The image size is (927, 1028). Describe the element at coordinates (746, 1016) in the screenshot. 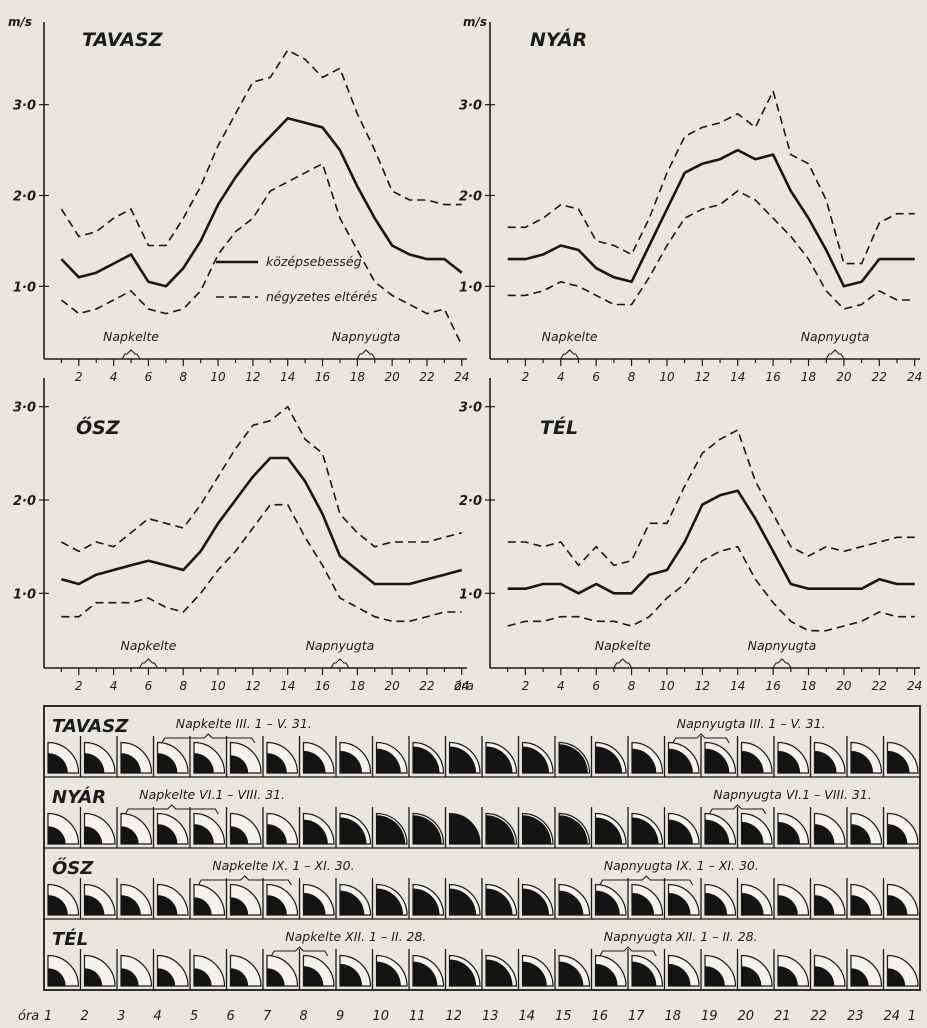

I see `grid-hour-label: 20` at that location.